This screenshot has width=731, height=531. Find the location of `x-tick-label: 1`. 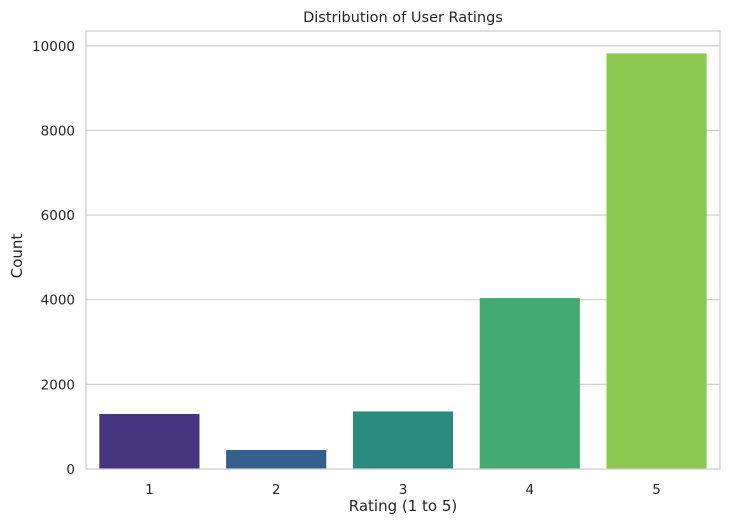

x-tick-label: 1 is located at coordinates (149, 490).